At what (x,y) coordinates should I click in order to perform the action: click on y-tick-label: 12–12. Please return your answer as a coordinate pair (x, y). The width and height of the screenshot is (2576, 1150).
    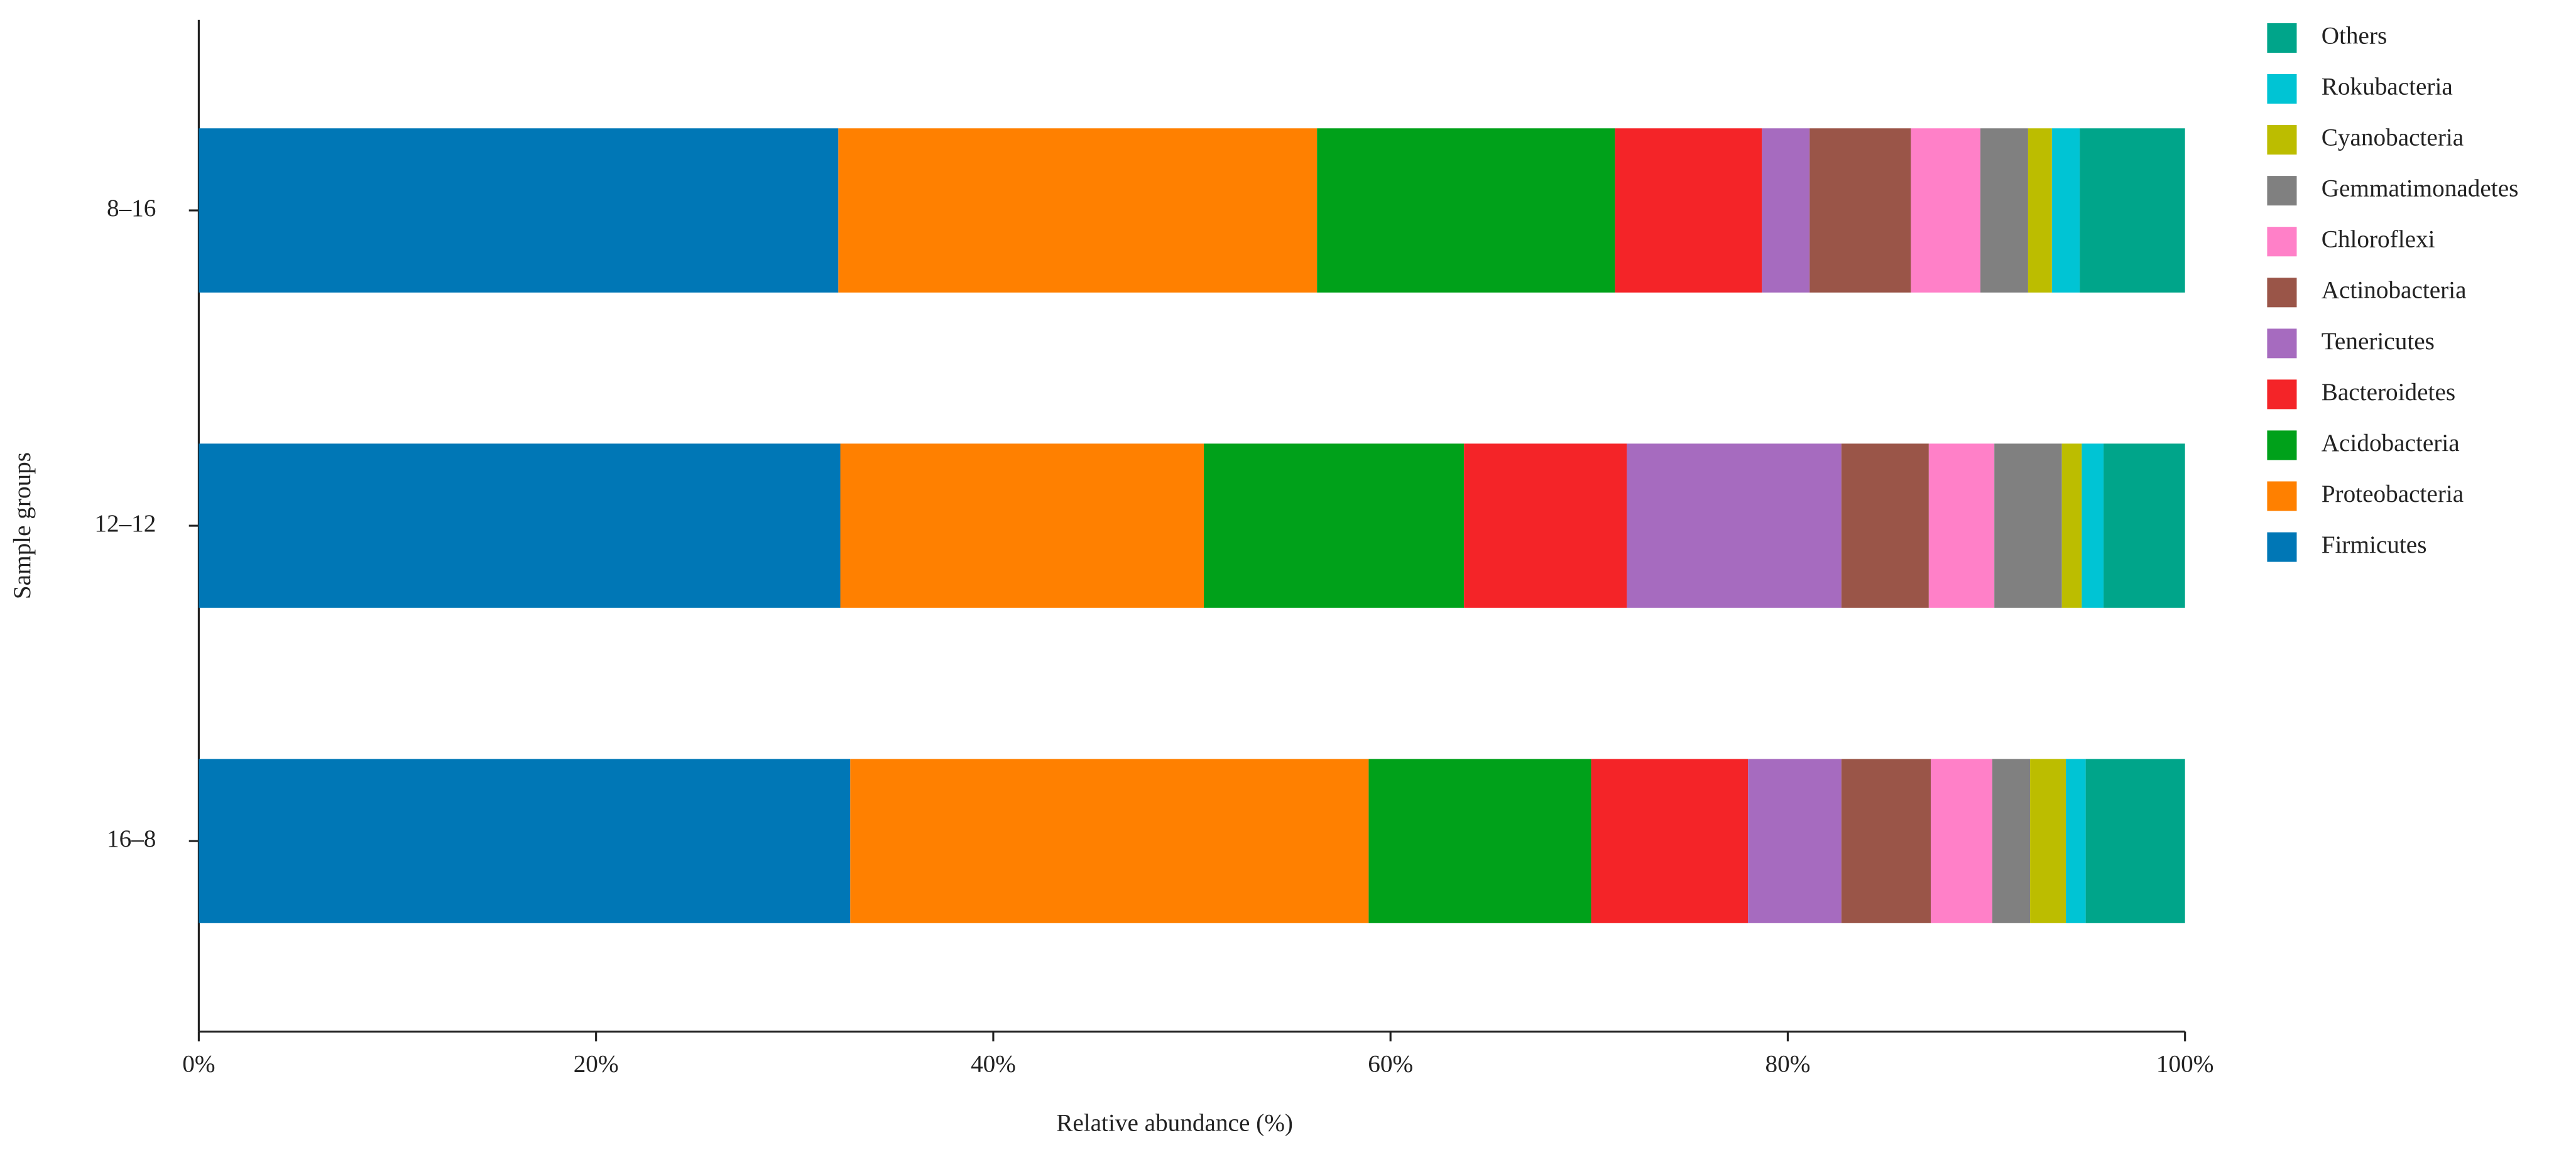
    Looking at the image, I should click on (125, 523).